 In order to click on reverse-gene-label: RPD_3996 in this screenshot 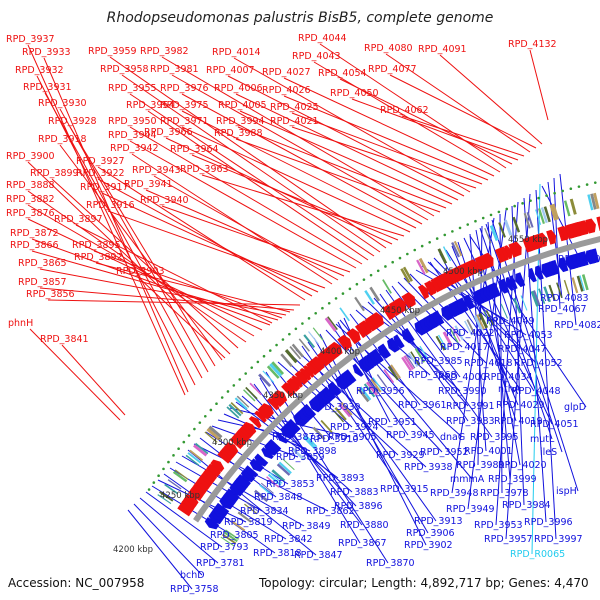, I will do `click(548, 522)`.